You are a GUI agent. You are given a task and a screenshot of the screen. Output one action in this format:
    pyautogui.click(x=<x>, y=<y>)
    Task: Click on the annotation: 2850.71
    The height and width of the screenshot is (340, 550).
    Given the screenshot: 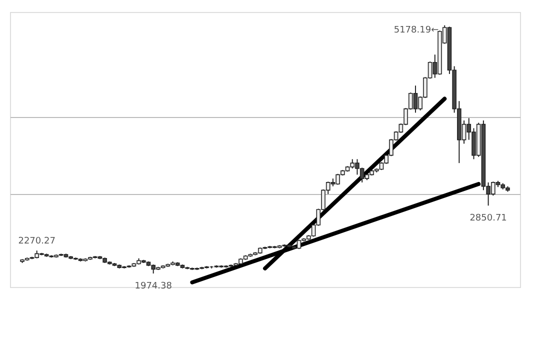 What is the action you would take?
    pyautogui.click(x=488, y=219)
    